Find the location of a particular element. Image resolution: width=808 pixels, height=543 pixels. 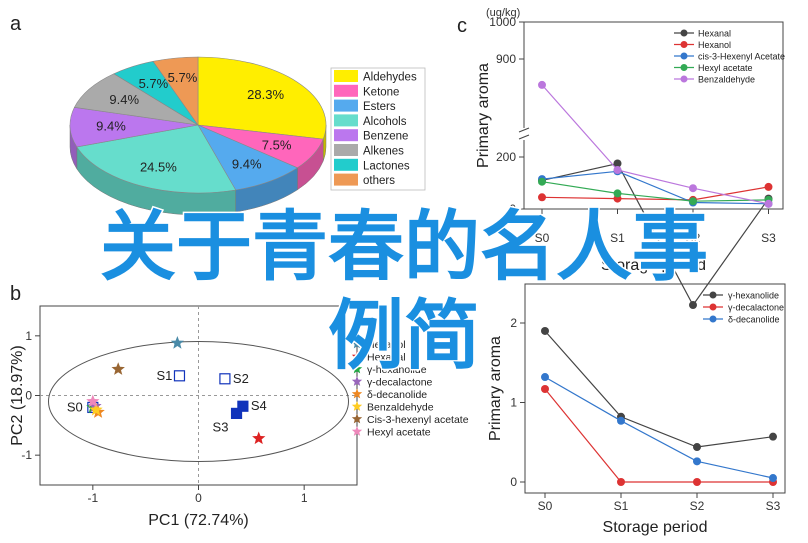

pie-value-label-5: 9.4% is located at coordinates (124, 99).